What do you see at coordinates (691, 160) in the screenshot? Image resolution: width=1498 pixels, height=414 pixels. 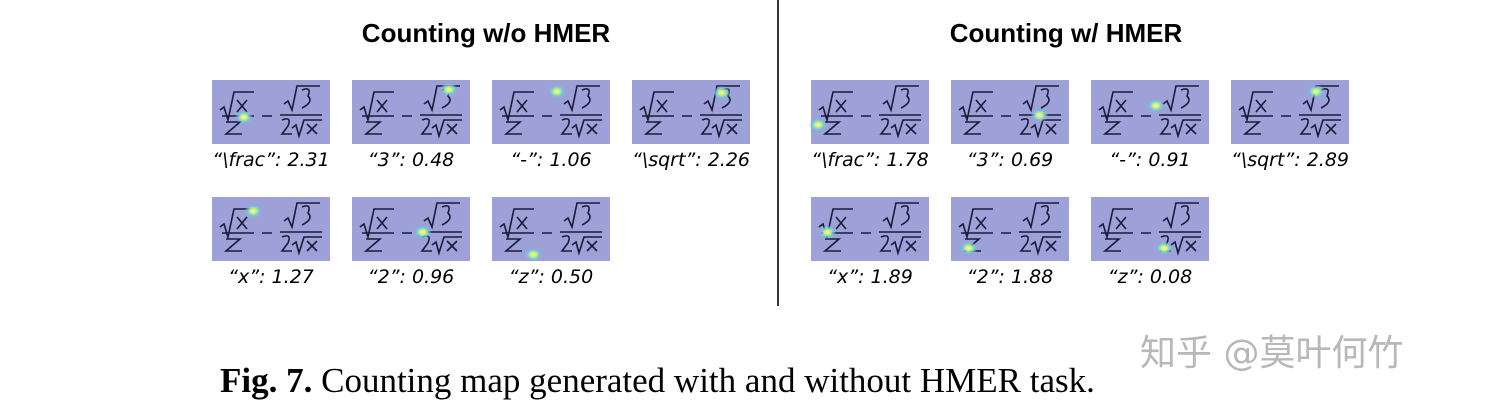 I see `thumbnail-label: “\sqrt”: 2.26` at bounding box center [691, 160].